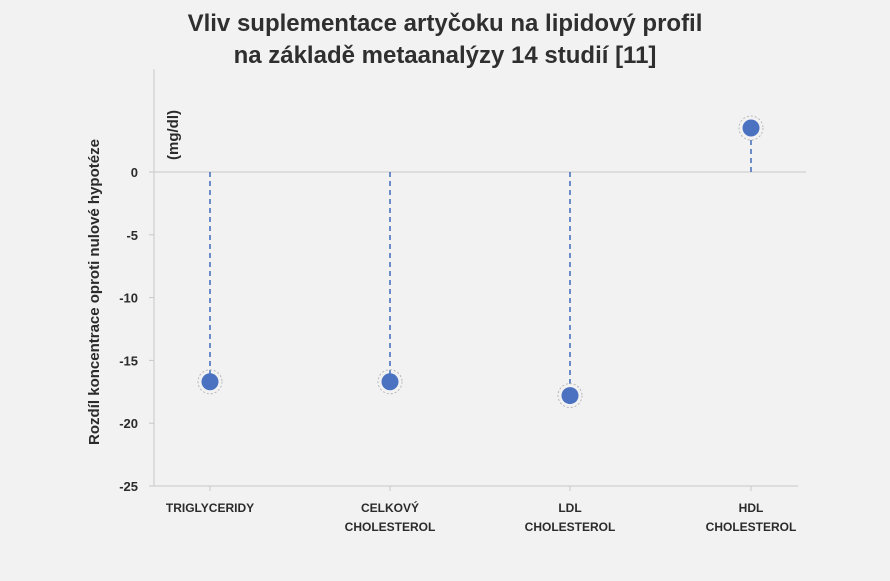 The image size is (890, 581). What do you see at coordinates (173, 135) in the screenshot?
I see `y-axis-unit: (mg/dl)` at bounding box center [173, 135].